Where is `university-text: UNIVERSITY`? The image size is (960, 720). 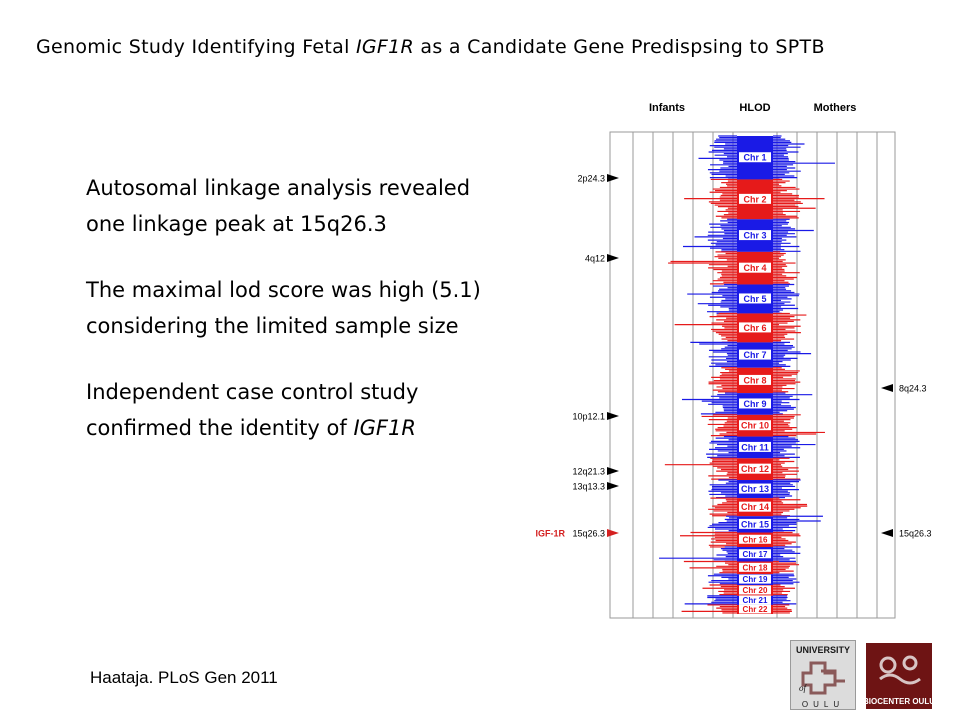 university-text: UNIVERSITY is located at coordinates (823, 650).